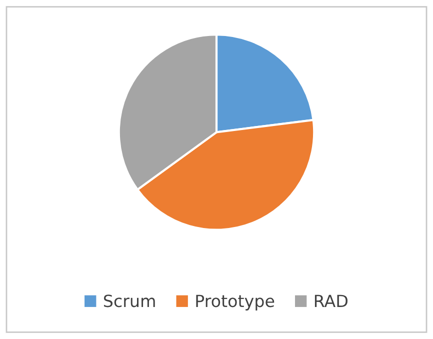 This screenshot has width=433, height=339. Describe the element at coordinates (235, 302) in the screenshot. I see `legend-label: Prototype` at that location.